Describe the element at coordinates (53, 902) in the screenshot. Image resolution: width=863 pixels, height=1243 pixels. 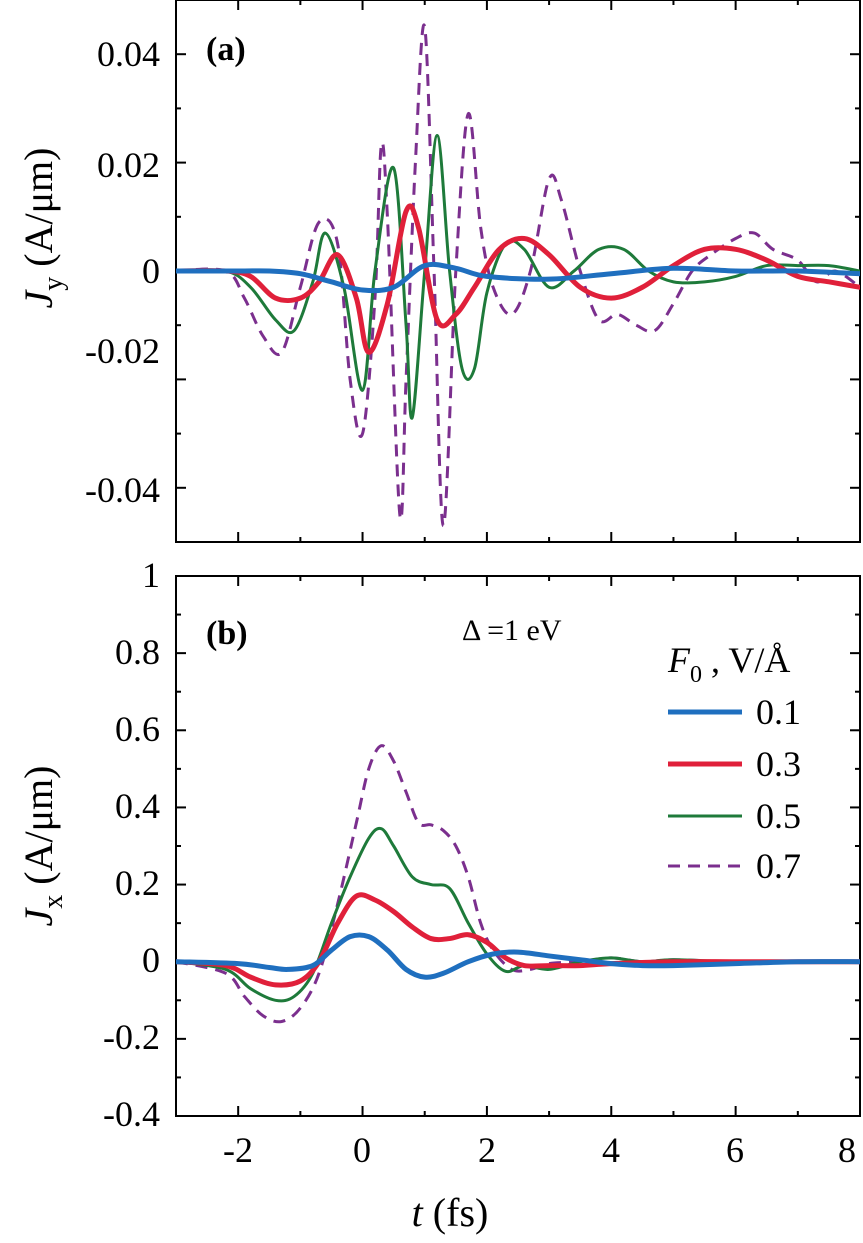
I see `panel-b-ylabel-subscript: x` at that location.